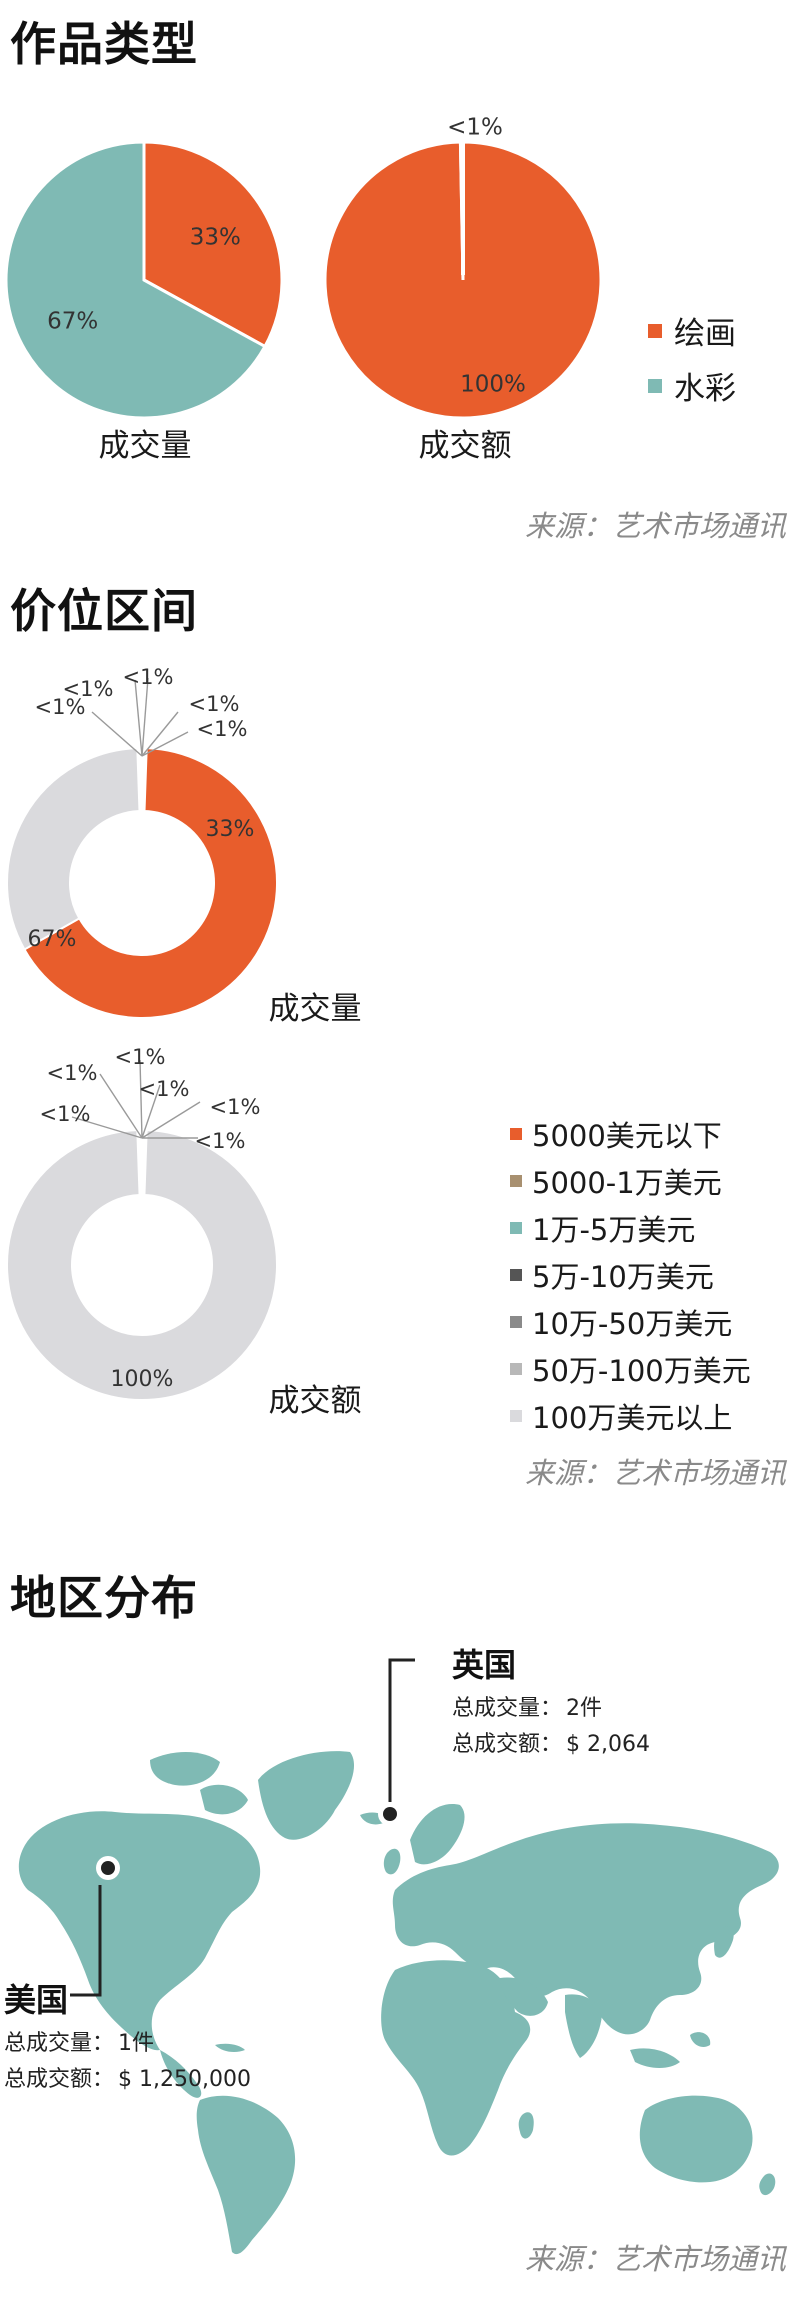  What do you see at coordinates (145, 446) in the screenshot?
I see `pie-volume-caption: 成交量` at bounding box center [145, 446].